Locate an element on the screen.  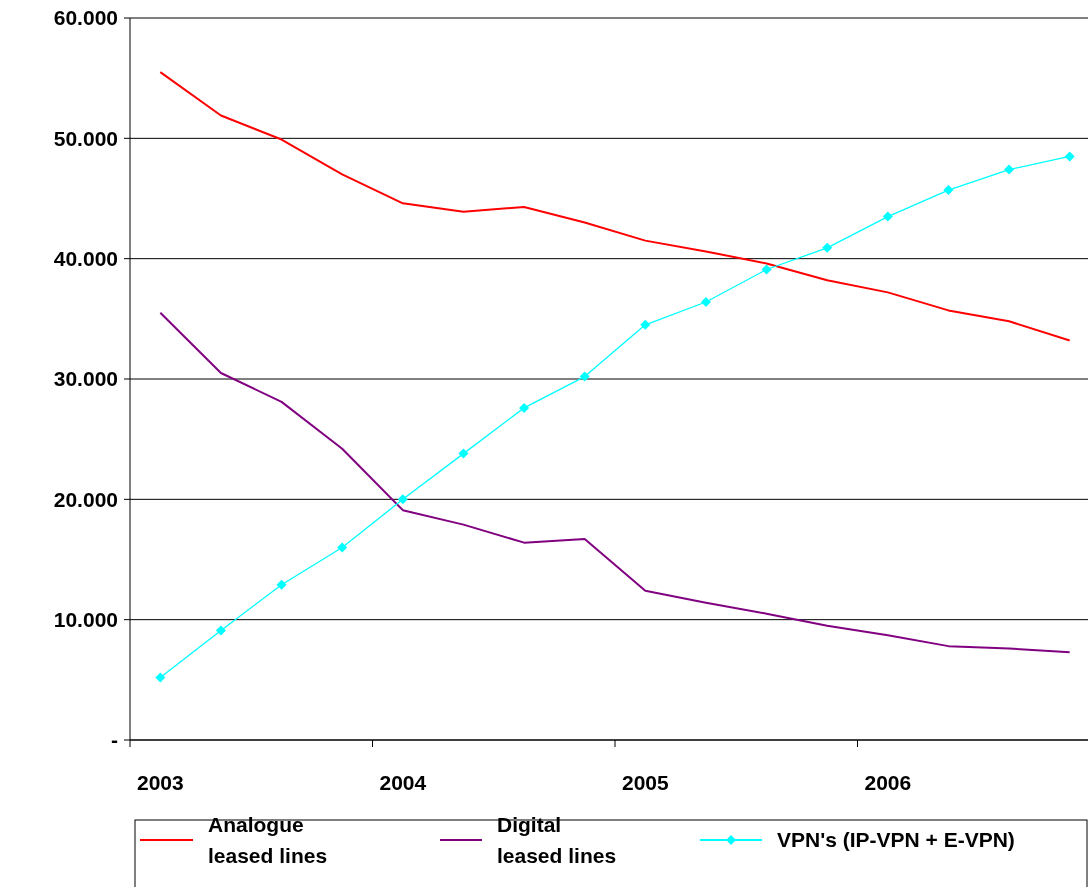
y-tick-label: - is located at coordinates (114, 740).